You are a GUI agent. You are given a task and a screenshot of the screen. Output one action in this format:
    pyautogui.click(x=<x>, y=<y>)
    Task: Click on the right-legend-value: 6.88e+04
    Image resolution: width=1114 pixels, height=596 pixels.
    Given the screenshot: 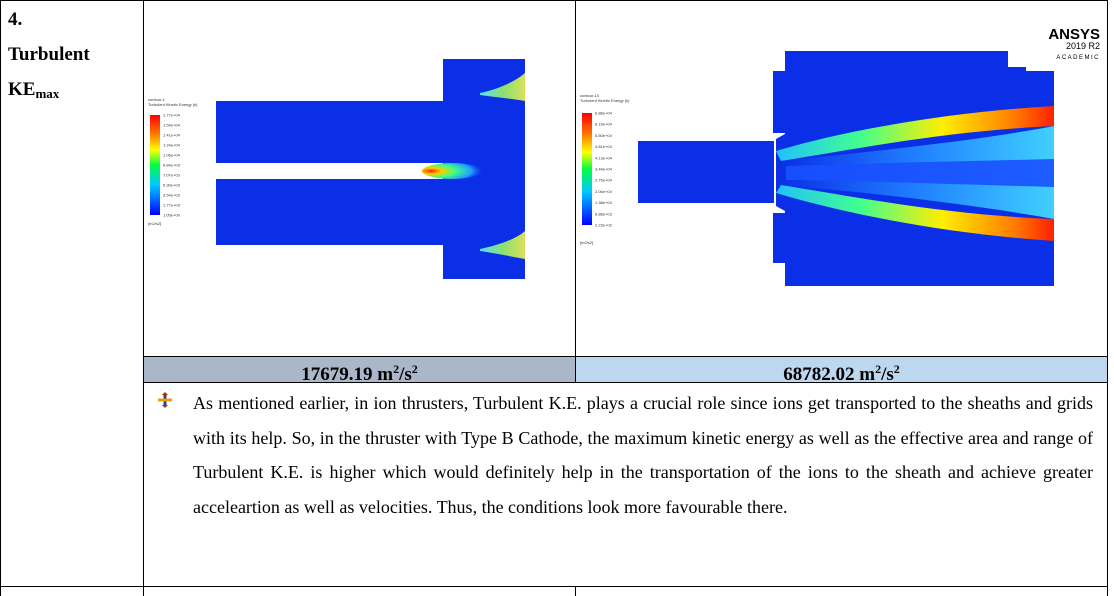 What is the action you would take?
    pyautogui.click(x=604, y=113)
    